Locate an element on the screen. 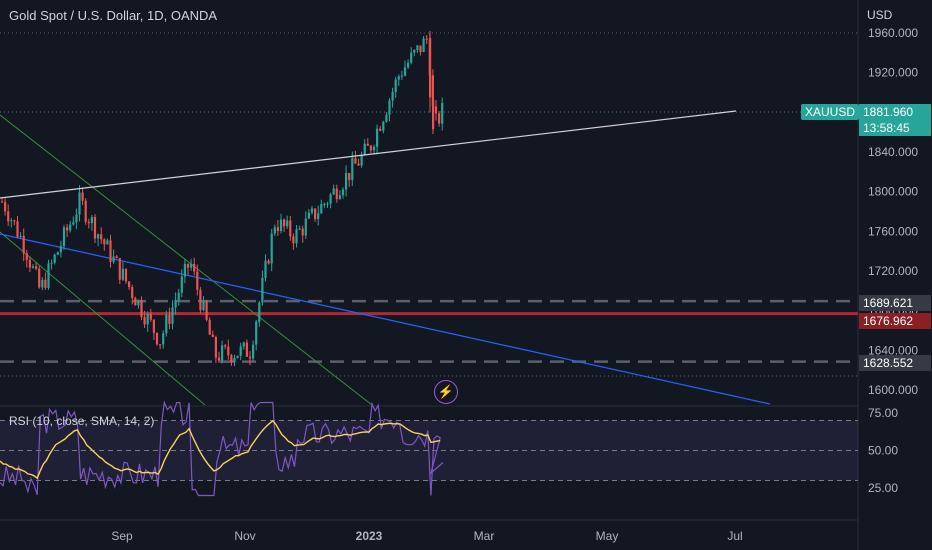 The width and height of the screenshot is (932, 550). level-tag-1628: 1628.552 is located at coordinates (895, 363).